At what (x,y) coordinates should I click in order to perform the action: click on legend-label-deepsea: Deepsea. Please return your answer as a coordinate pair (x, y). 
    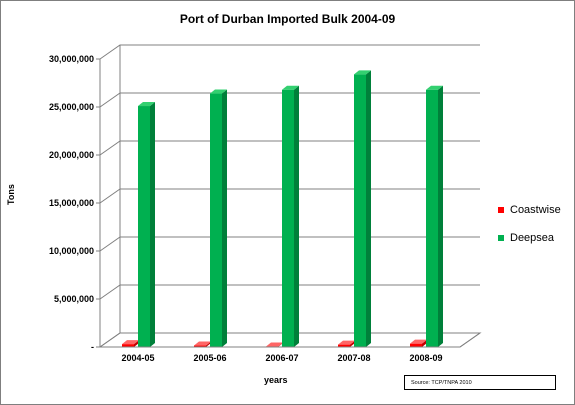
    Looking at the image, I should click on (532, 238).